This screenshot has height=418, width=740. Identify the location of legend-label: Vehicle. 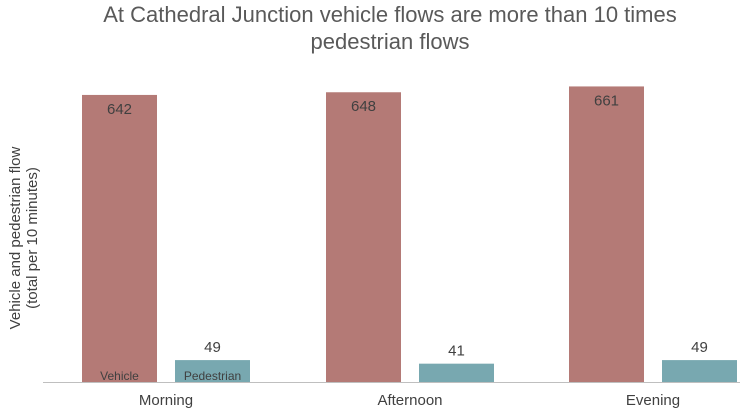
(119, 376).